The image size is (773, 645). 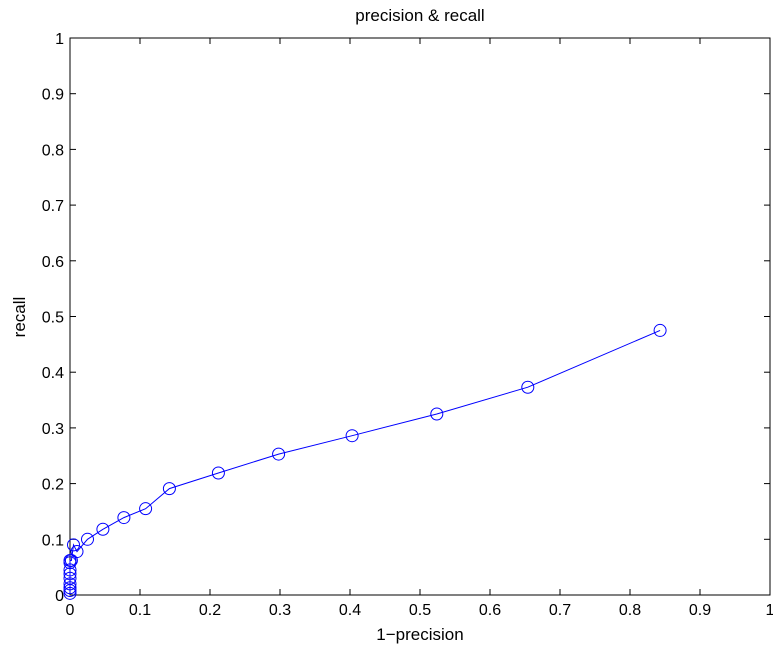 I want to click on chart-title: precision & recall, so click(x=419, y=15).